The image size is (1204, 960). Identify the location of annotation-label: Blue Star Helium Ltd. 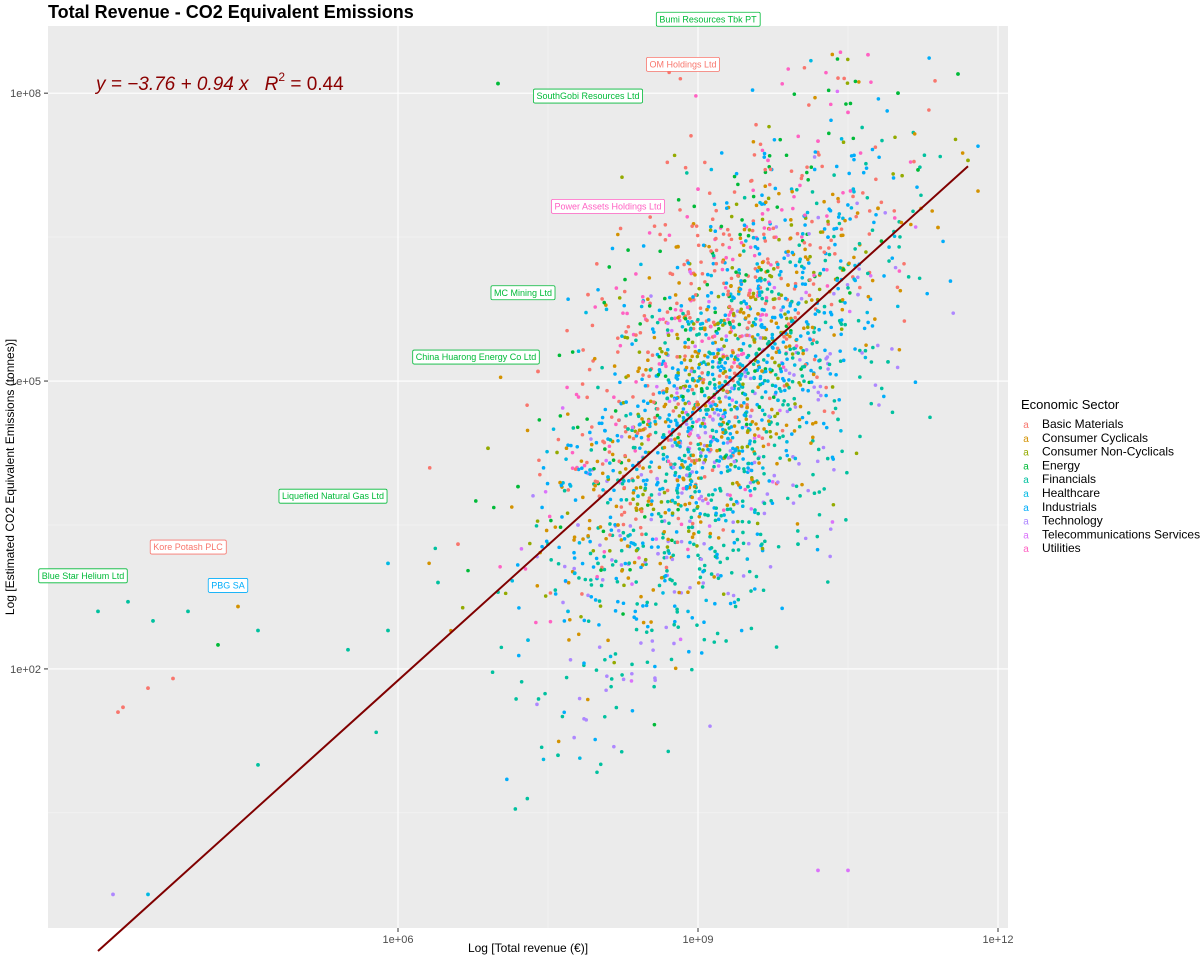
(83, 576).